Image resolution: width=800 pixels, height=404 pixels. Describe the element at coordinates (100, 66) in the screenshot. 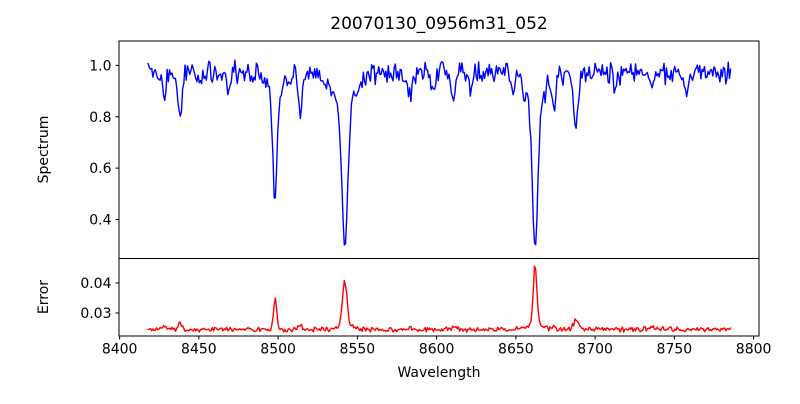

I see `spectrum-y-tick-label: 1.0` at that location.